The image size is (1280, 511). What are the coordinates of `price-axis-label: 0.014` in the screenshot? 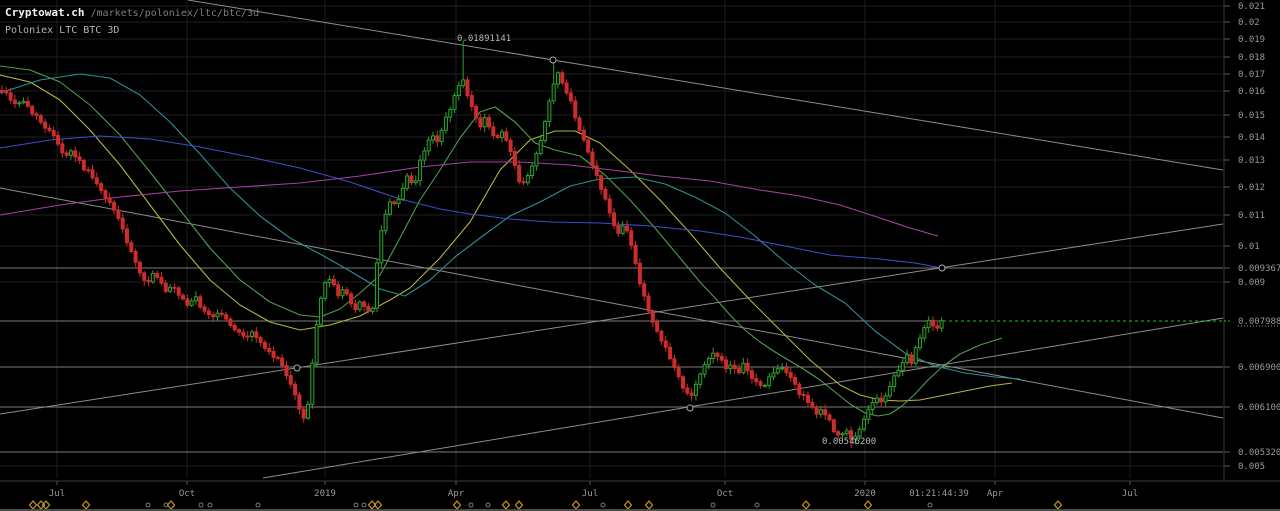 It's located at (1251, 138).